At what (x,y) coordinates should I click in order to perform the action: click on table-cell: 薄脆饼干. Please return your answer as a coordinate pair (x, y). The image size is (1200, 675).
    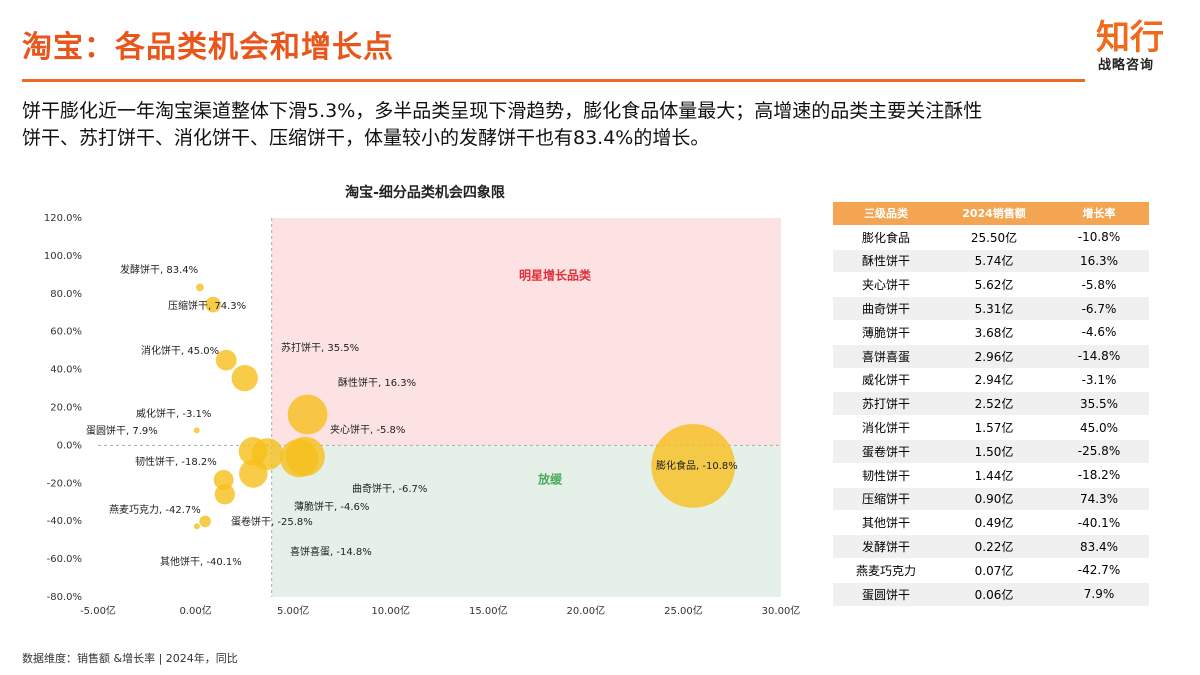
    Looking at the image, I should click on (886, 332).